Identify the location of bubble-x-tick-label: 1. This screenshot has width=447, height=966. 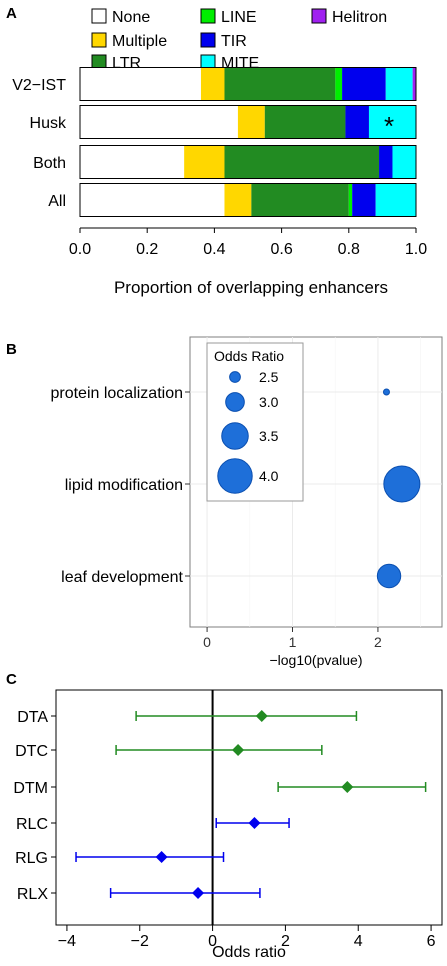
(293, 642).